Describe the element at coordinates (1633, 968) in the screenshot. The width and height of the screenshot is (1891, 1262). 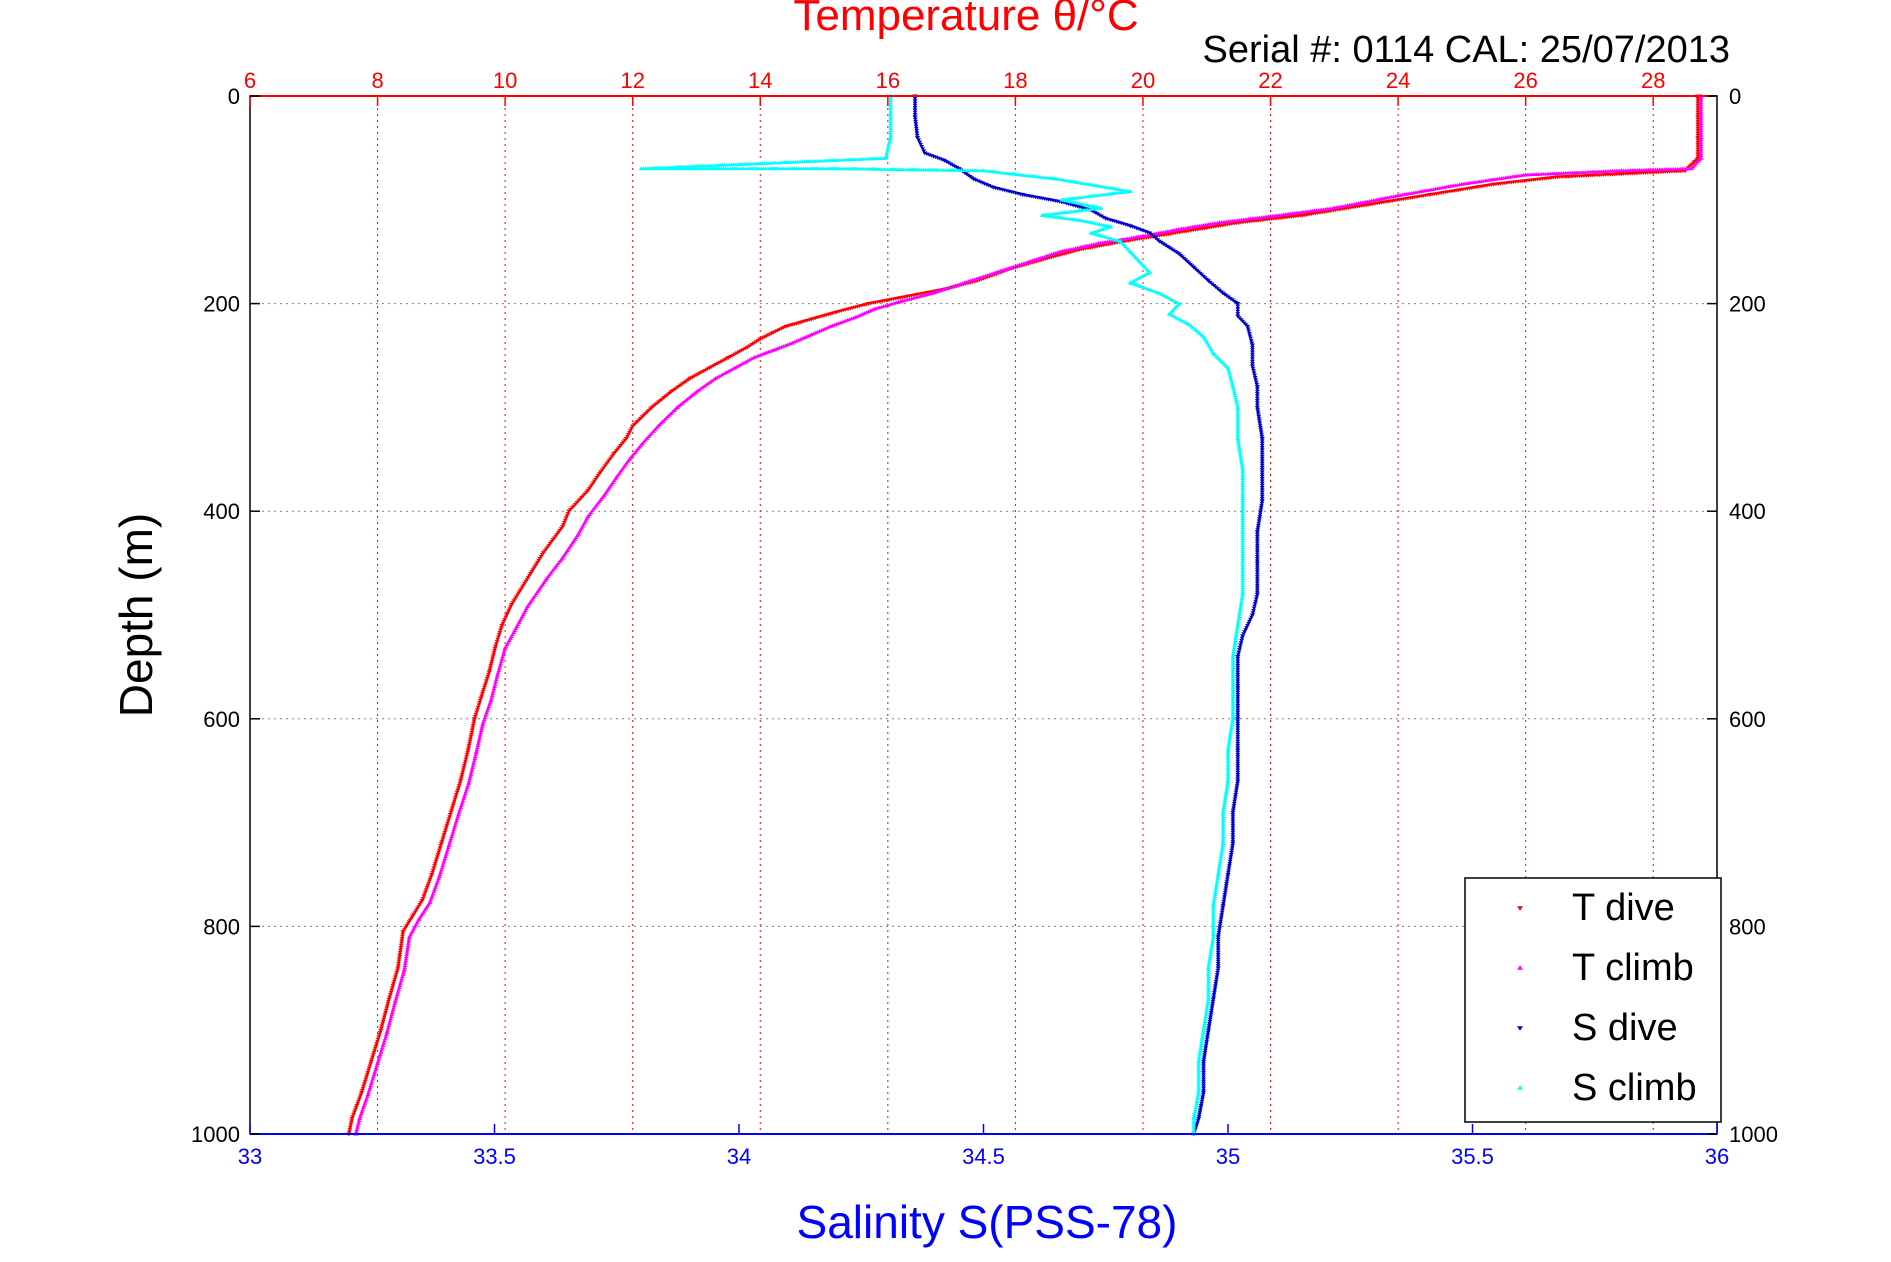
I see `legend-label-t-climb: T climb` at that location.